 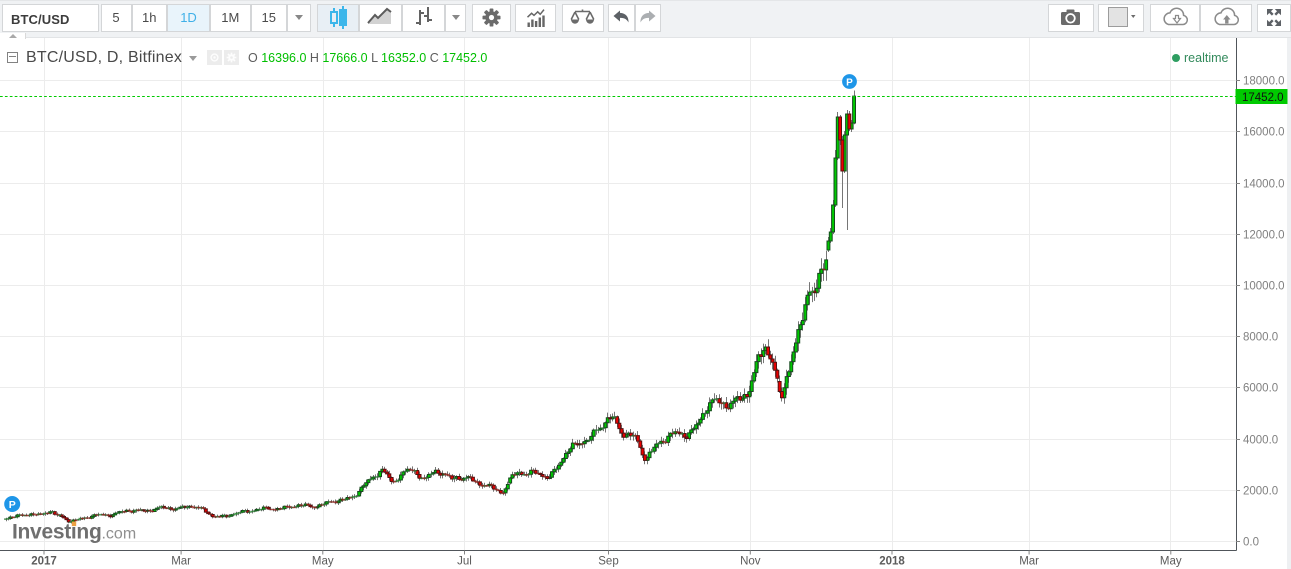 I want to click on svg-text: 2000.0, so click(x=1260, y=492).